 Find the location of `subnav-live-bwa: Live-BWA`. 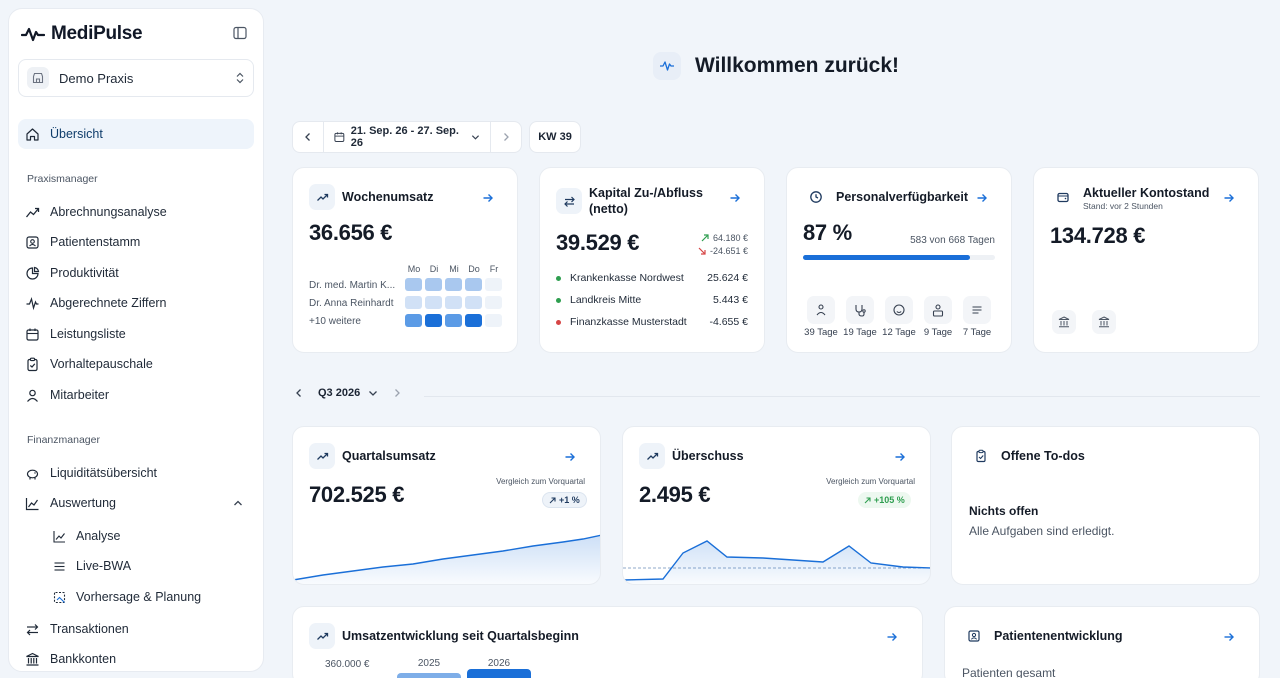

subnav-live-bwa: Live-BWA is located at coordinates (153, 566).